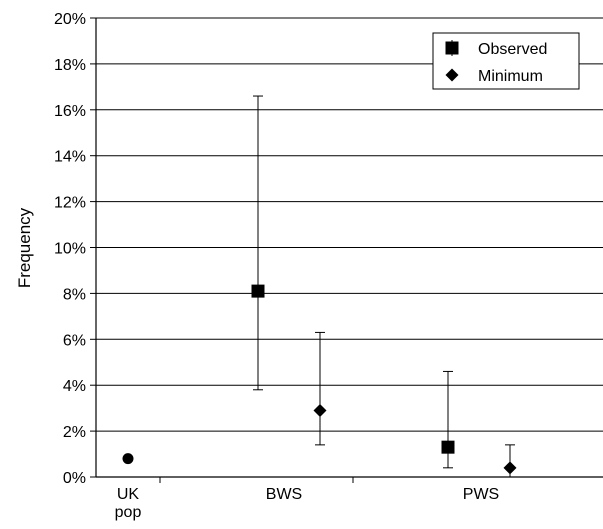  I want to click on y-axis-title: Frequency, so click(24, 247).